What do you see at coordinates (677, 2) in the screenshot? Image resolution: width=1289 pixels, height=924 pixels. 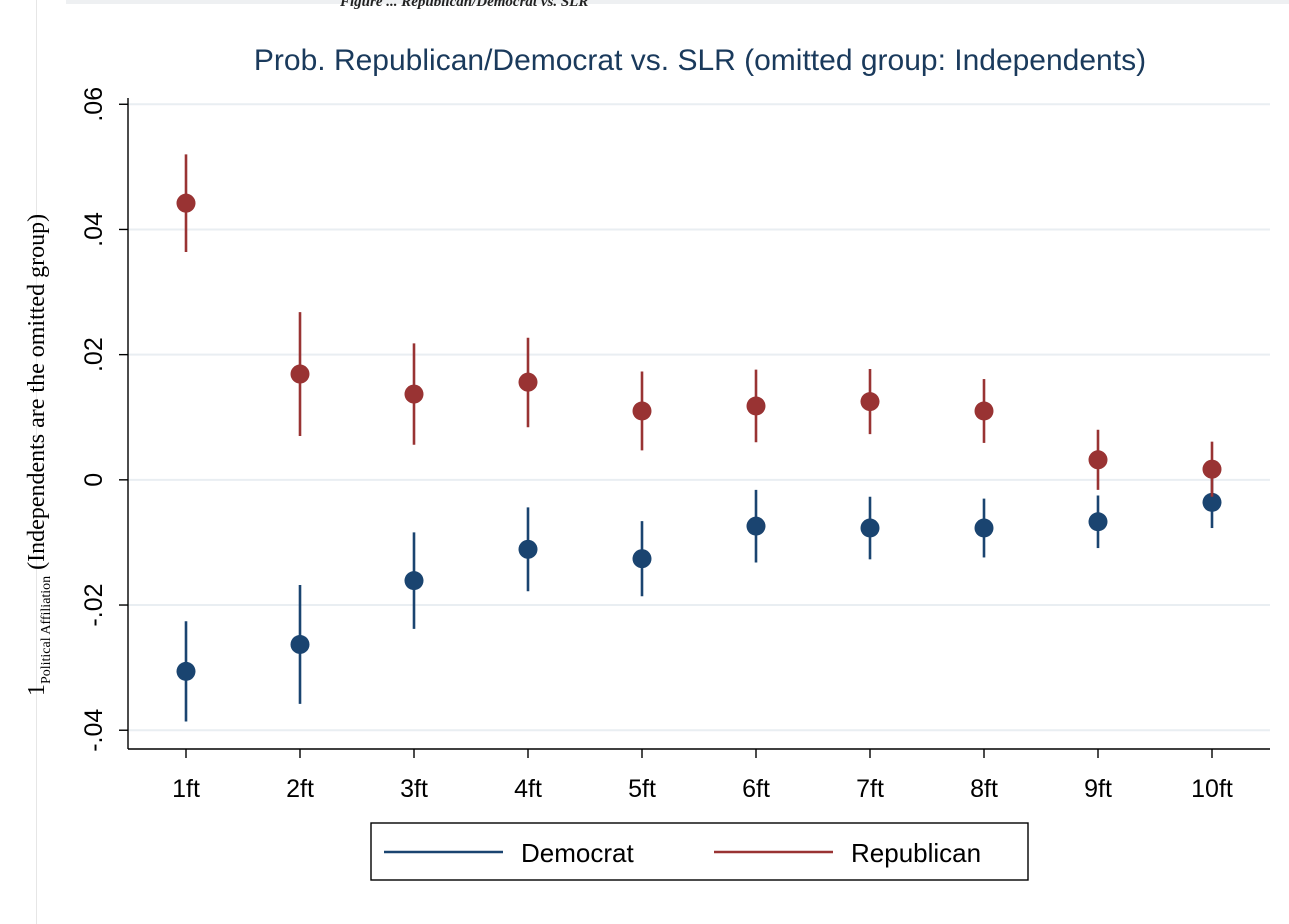 I see `top-border-strip` at bounding box center [677, 2].